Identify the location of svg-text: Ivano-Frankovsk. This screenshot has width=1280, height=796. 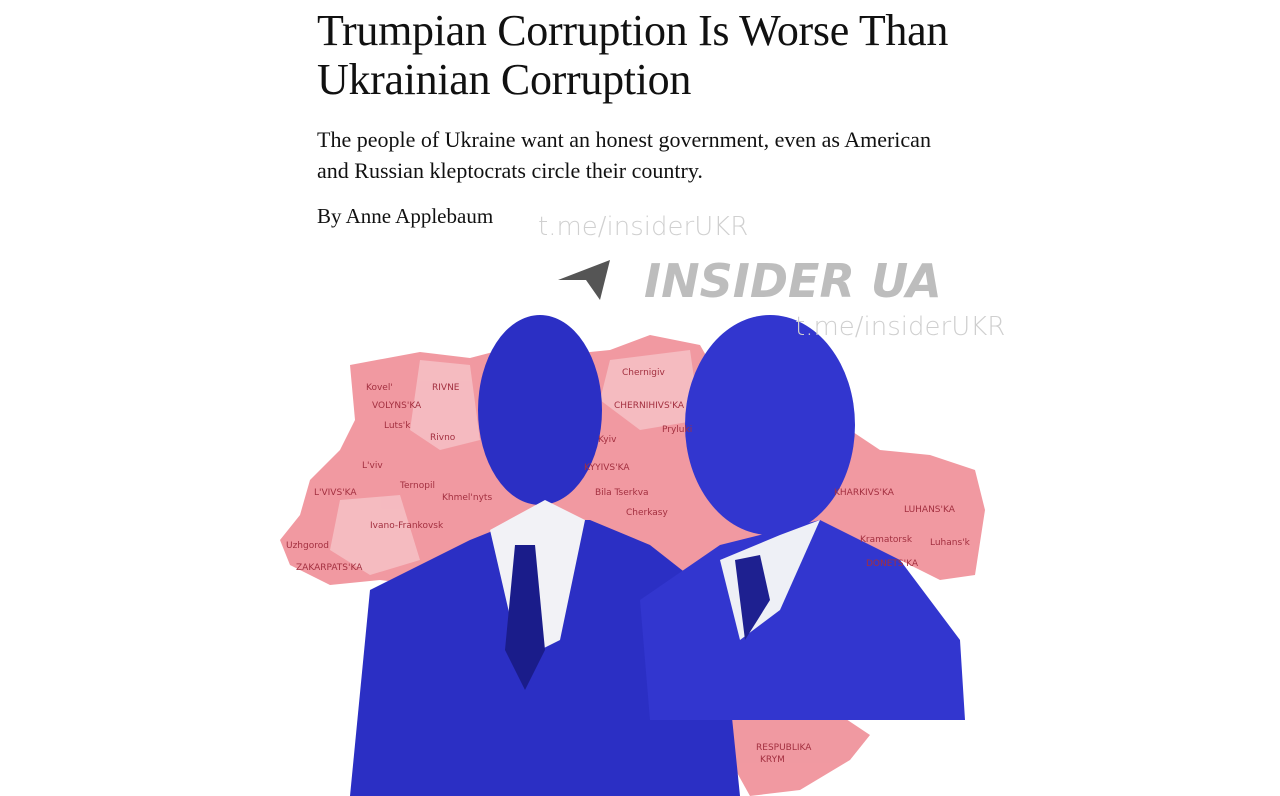
(407, 526).